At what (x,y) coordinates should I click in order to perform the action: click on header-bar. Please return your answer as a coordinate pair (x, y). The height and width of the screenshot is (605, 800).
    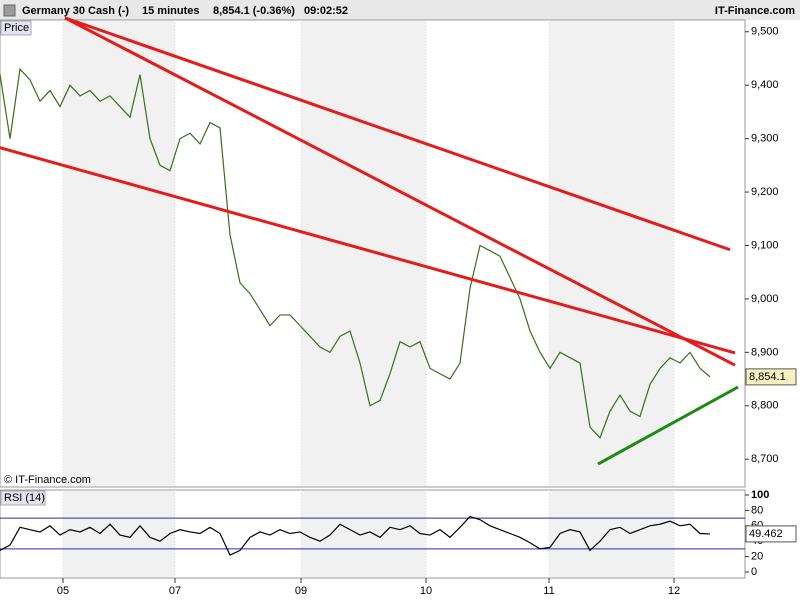
    Looking at the image, I should click on (400, 10).